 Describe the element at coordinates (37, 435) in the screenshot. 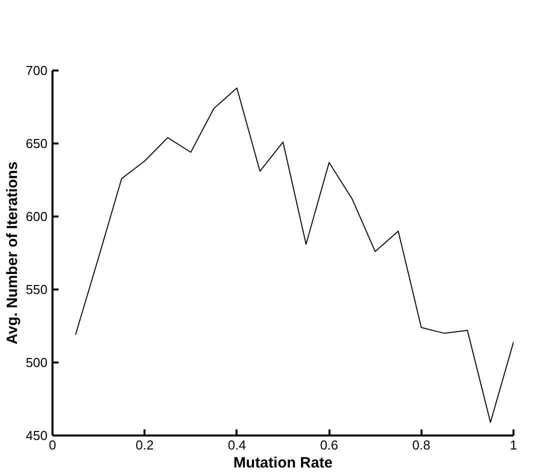

I see `y-tick-label: 450` at that location.